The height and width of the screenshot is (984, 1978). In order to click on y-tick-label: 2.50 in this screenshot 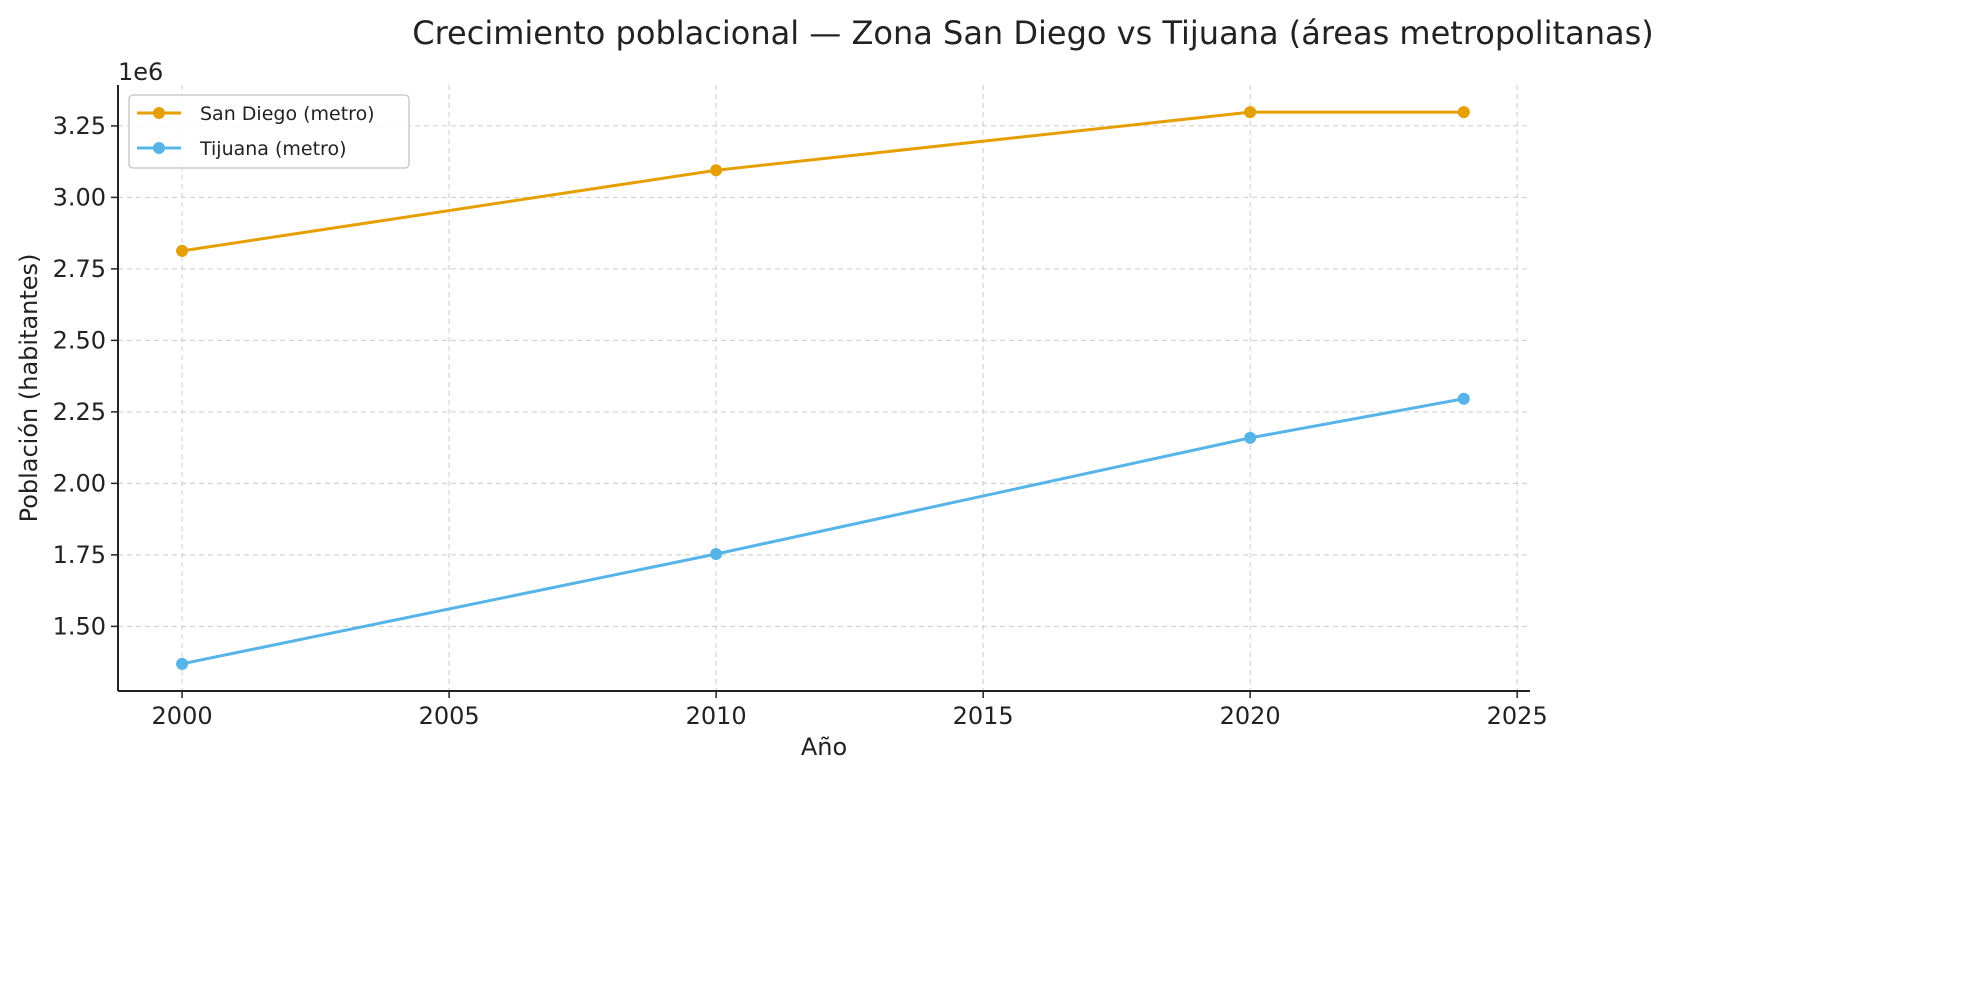, I will do `click(79, 340)`.